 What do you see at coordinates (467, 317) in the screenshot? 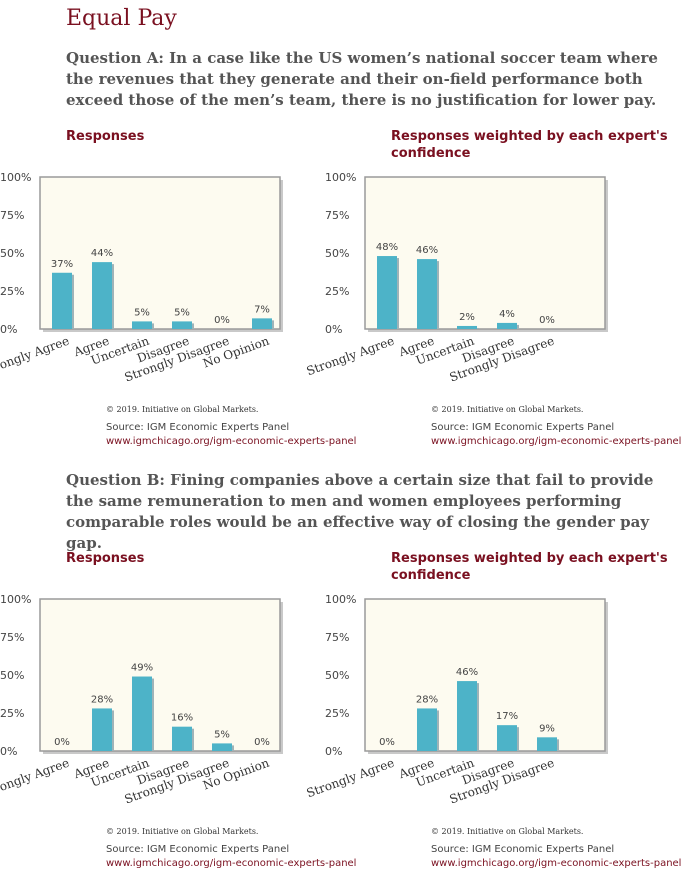
I see `value-label: 2%` at bounding box center [467, 317].